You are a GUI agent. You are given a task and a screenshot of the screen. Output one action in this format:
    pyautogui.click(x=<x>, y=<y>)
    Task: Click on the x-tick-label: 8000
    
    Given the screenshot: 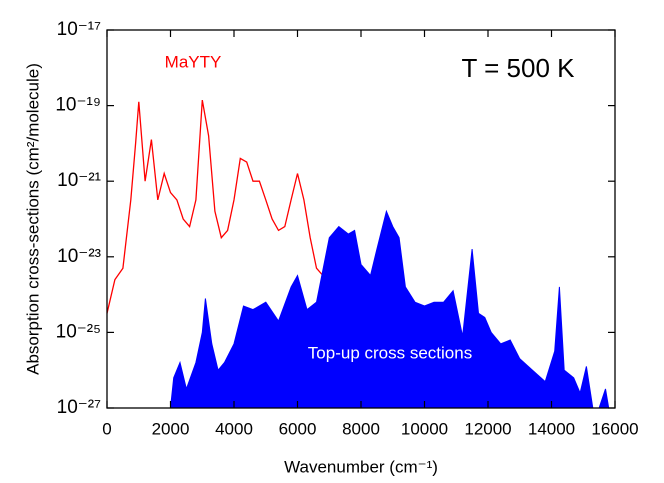 What is the action you would take?
    pyautogui.click(x=361, y=428)
    